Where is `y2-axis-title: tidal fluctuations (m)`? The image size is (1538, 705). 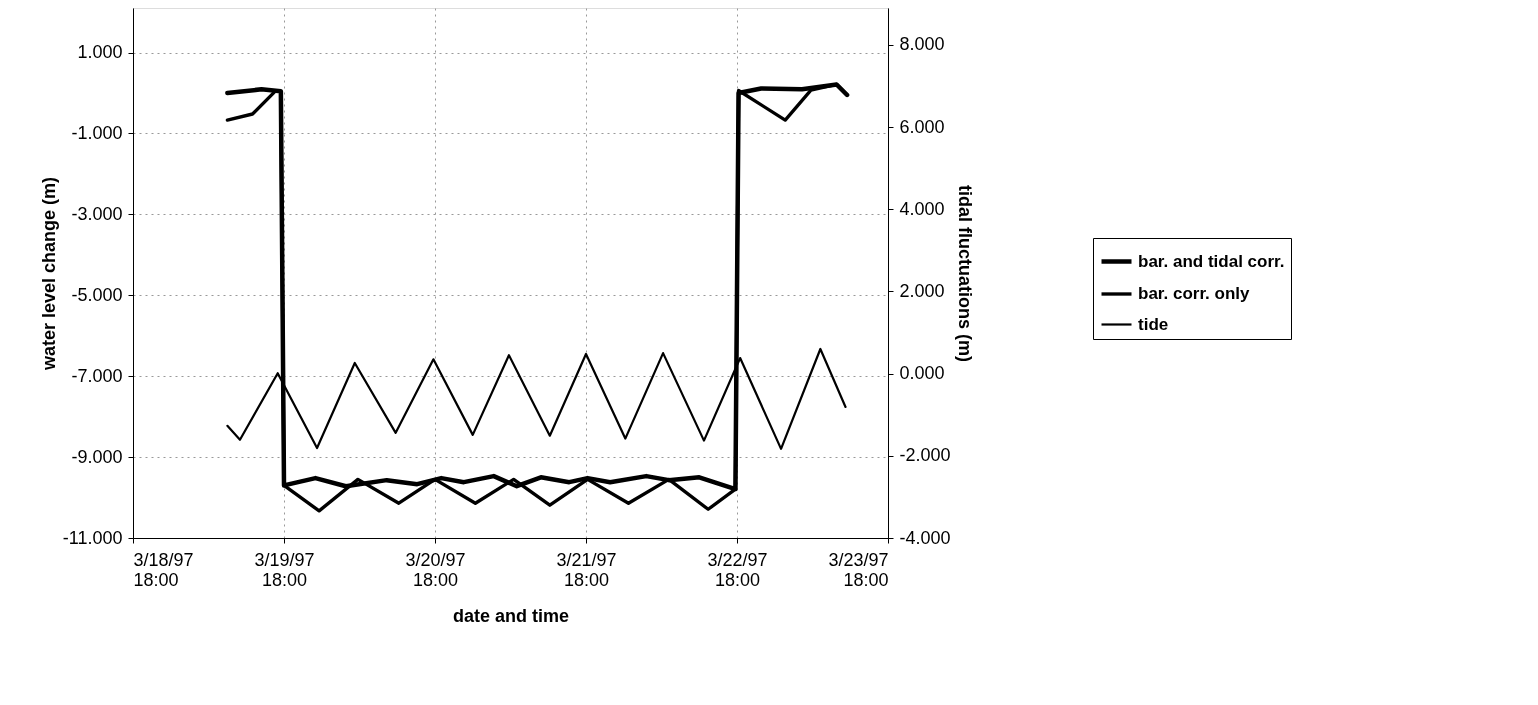 y2-axis-title: tidal fluctuations (m) is located at coordinates (964, 273).